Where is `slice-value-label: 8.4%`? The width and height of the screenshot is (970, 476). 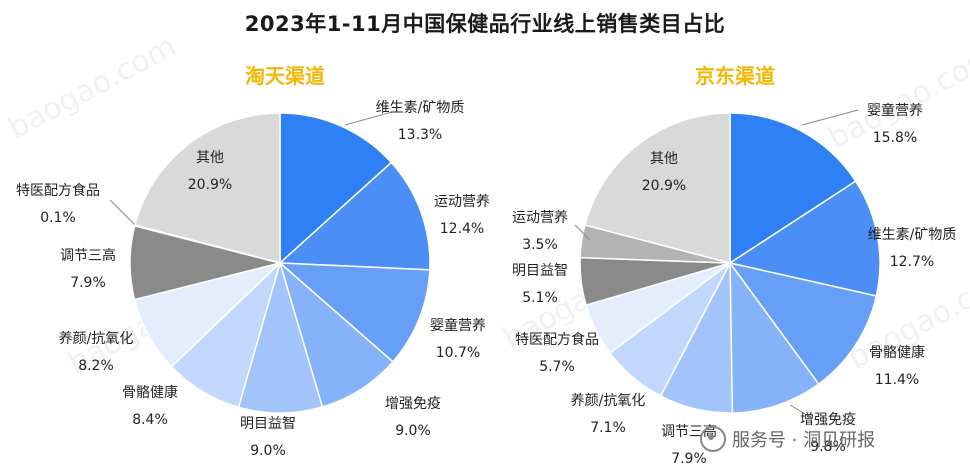 slice-value-label: 8.4% is located at coordinates (150, 420).